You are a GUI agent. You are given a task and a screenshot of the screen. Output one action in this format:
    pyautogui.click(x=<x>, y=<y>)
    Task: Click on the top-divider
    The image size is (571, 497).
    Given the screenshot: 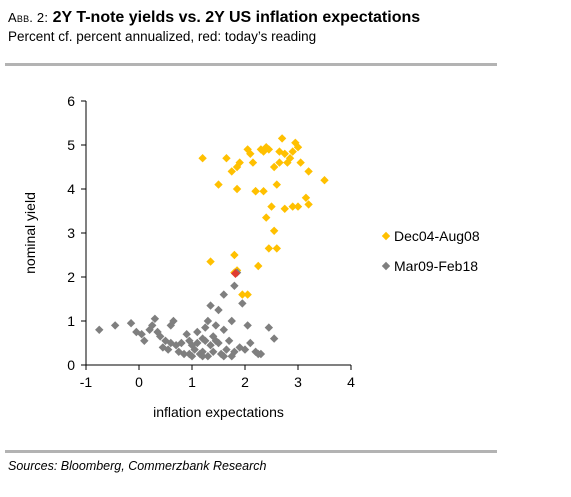 What is the action you would take?
    pyautogui.click(x=251, y=64)
    